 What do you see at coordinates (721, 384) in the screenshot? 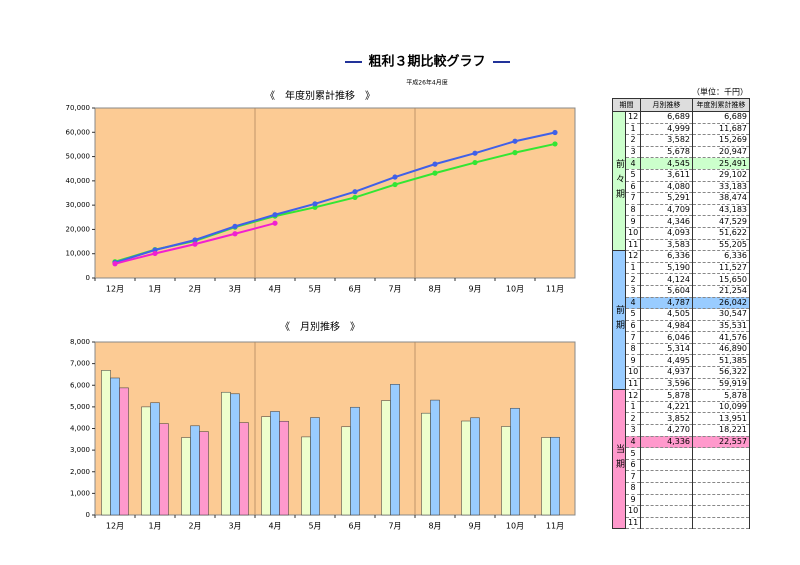
I see `table-cell: 59,919` at bounding box center [721, 384].